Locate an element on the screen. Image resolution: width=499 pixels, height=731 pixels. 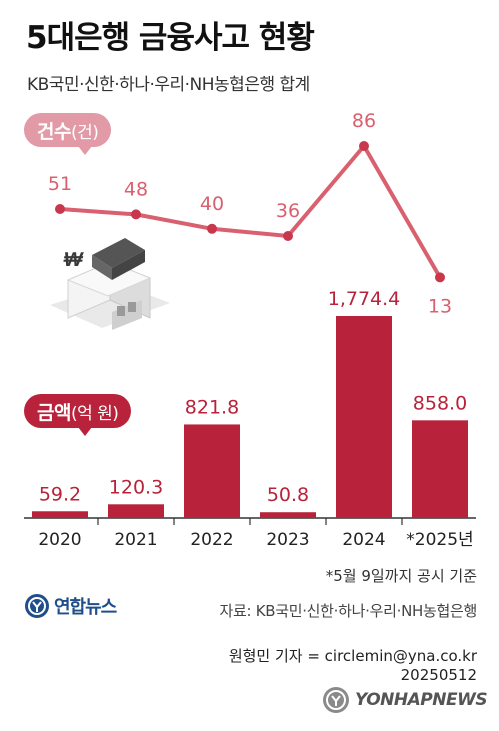
x-tick-label: 2024 is located at coordinates (363, 540).